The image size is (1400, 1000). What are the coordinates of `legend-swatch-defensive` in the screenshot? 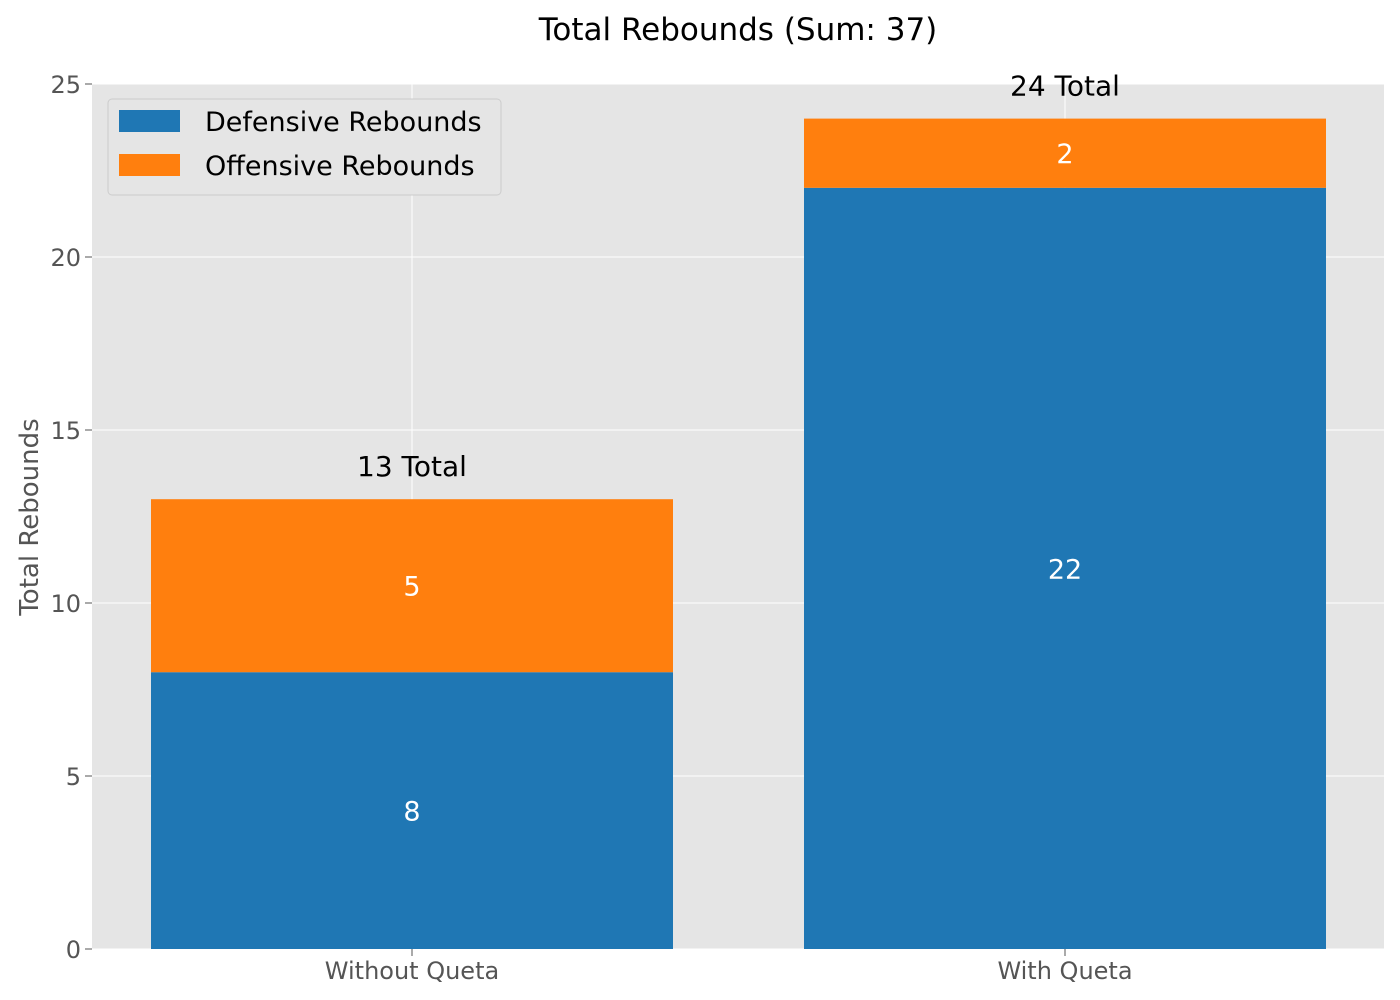 It's located at (149, 121).